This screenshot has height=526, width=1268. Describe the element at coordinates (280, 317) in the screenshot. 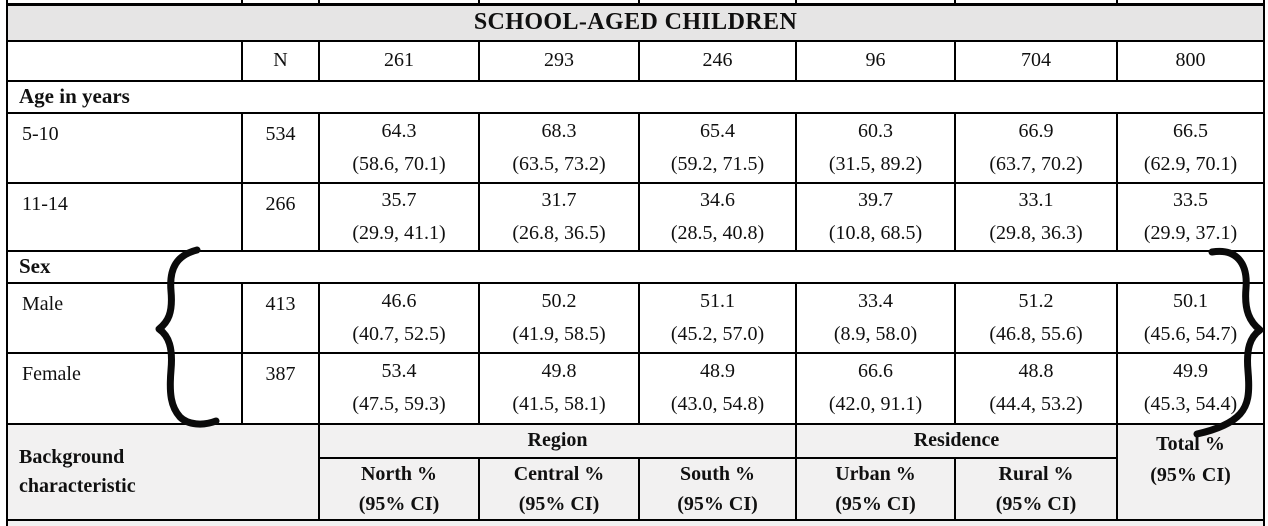

I see `row-n-cell: 413` at that location.